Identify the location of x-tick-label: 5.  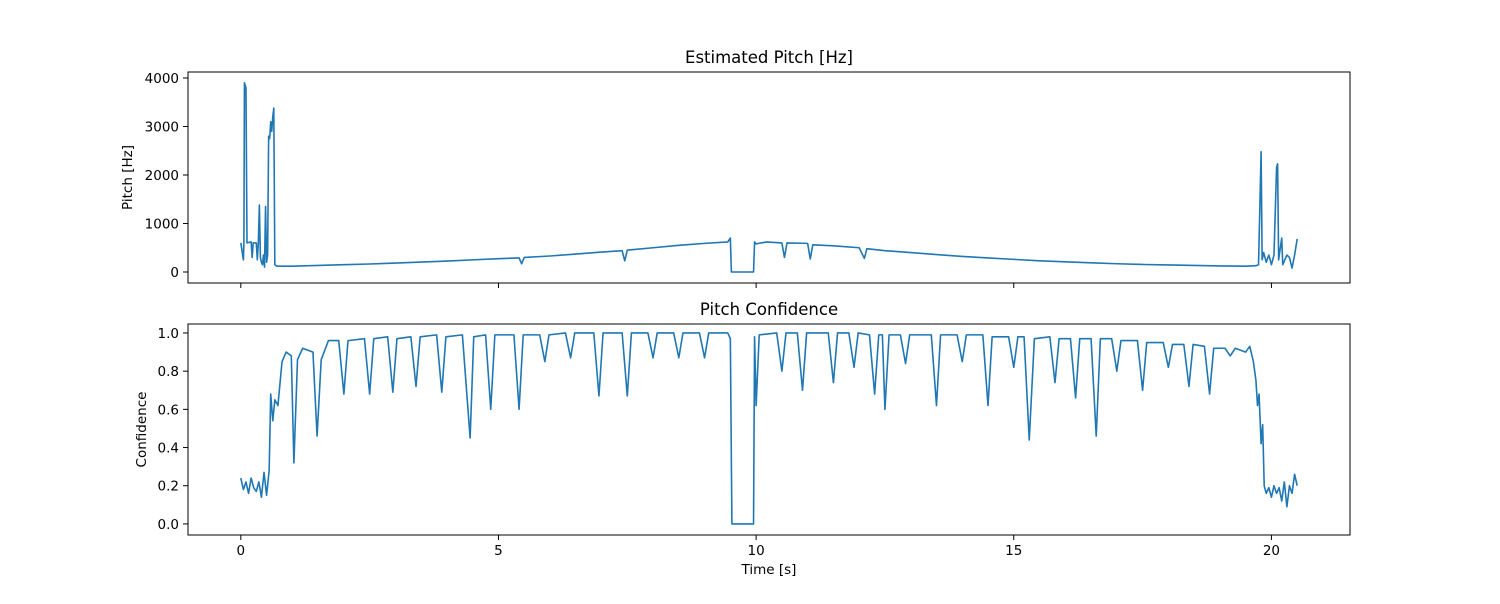
(498, 551).